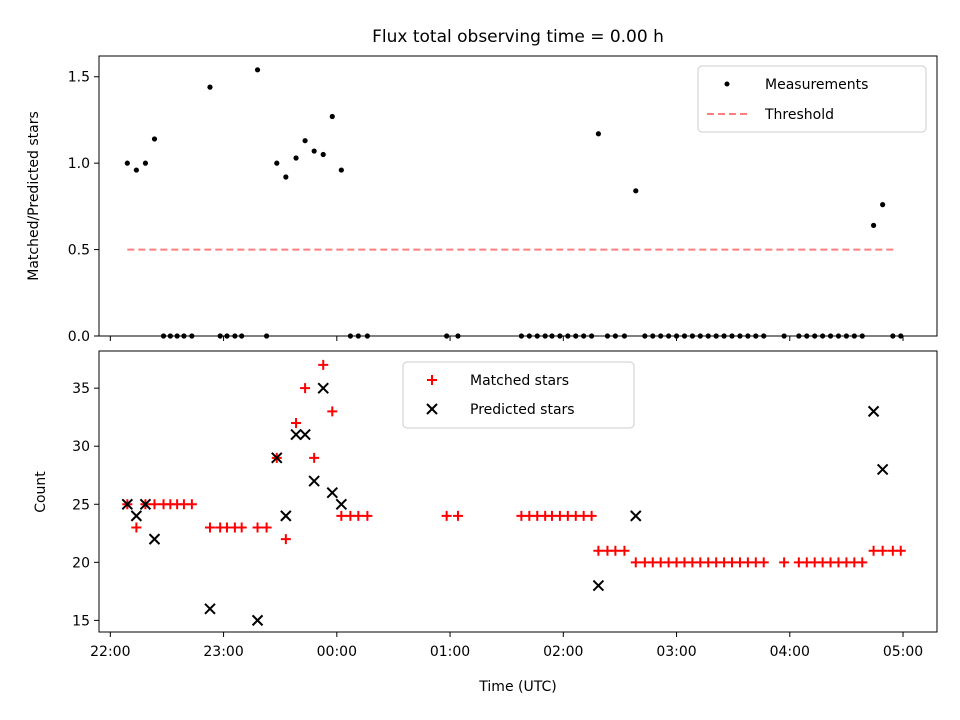 This screenshot has width=960, height=720. I want to click on star-count-y-tick-label: 30, so click(81, 447).